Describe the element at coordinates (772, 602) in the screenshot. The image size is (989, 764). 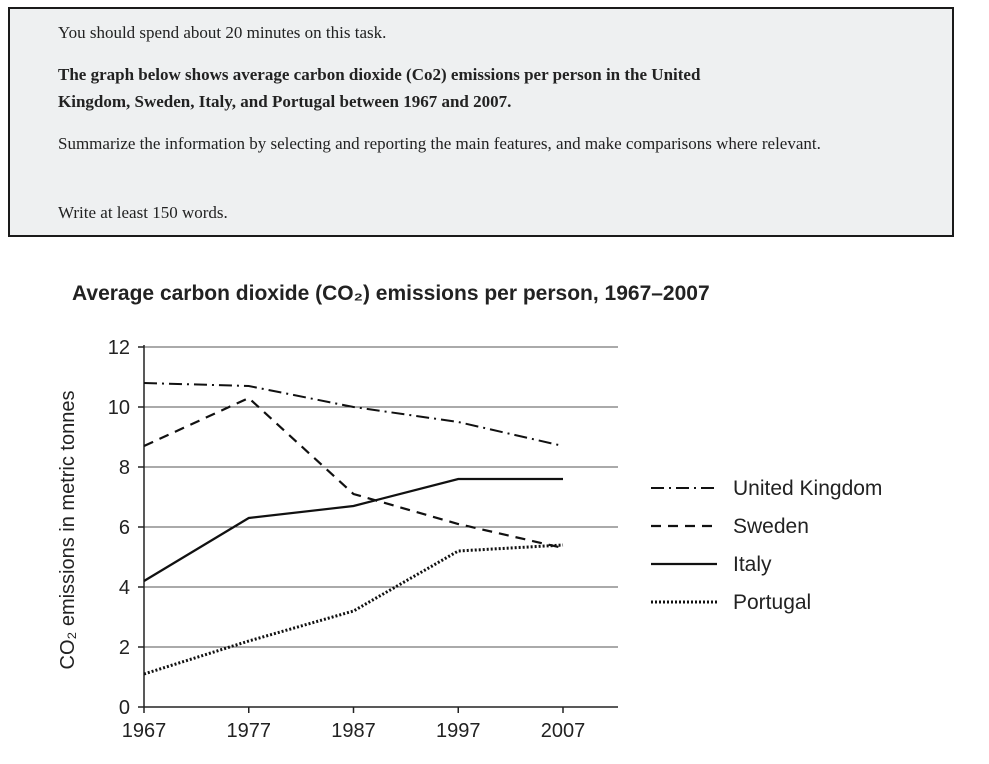
I see `legend-label-portugal: Portugal` at that location.